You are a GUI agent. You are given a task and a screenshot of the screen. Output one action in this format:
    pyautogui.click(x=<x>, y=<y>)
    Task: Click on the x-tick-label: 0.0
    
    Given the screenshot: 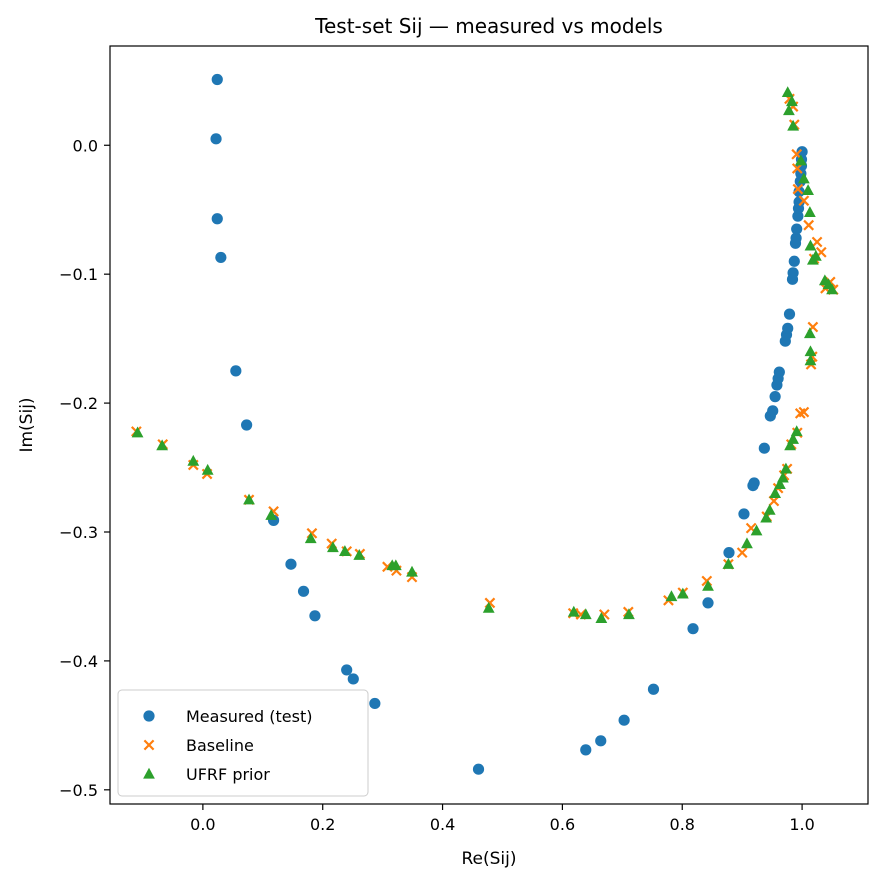 What is the action you would take?
    pyautogui.click(x=202, y=824)
    